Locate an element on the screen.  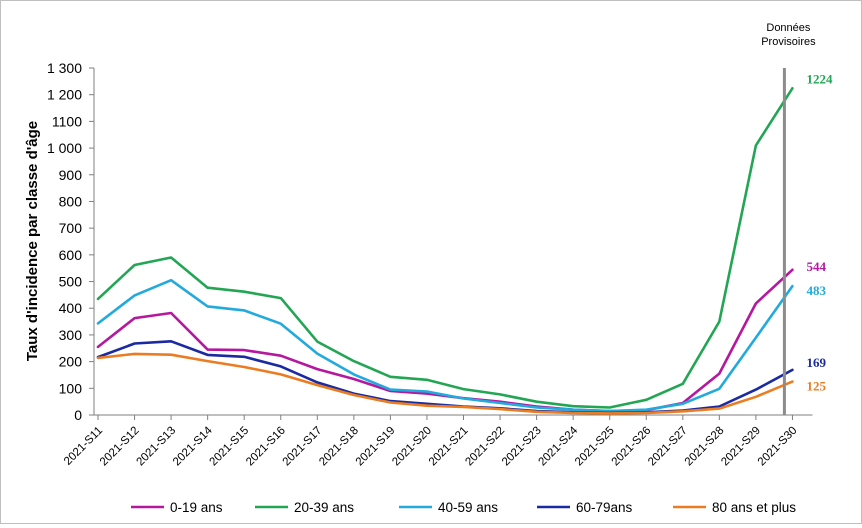
annotation-text: Données is located at coordinates (788, 28).